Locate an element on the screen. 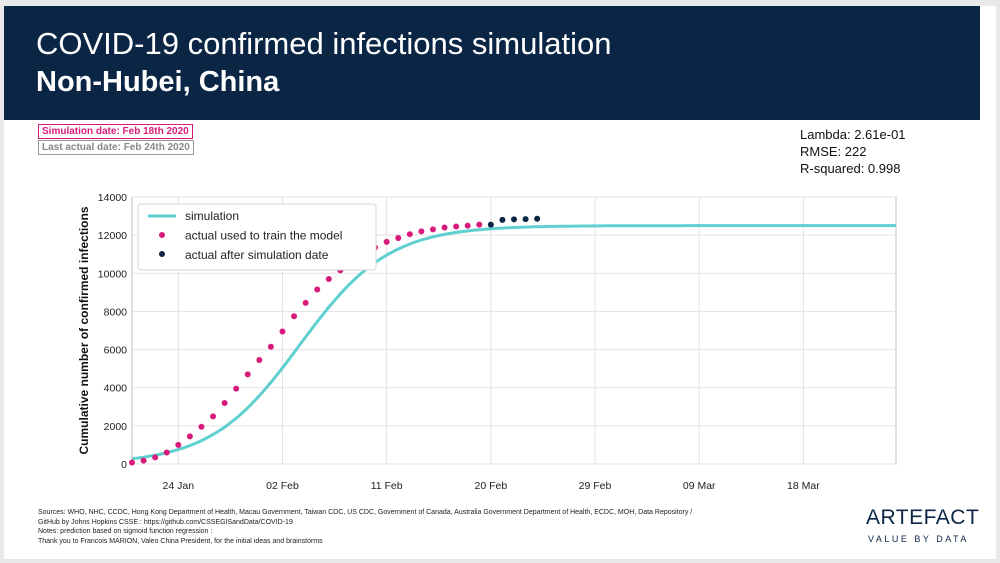 This screenshot has height=563, width=1000. x-tick-label: 09 Mar is located at coordinates (699, 486).